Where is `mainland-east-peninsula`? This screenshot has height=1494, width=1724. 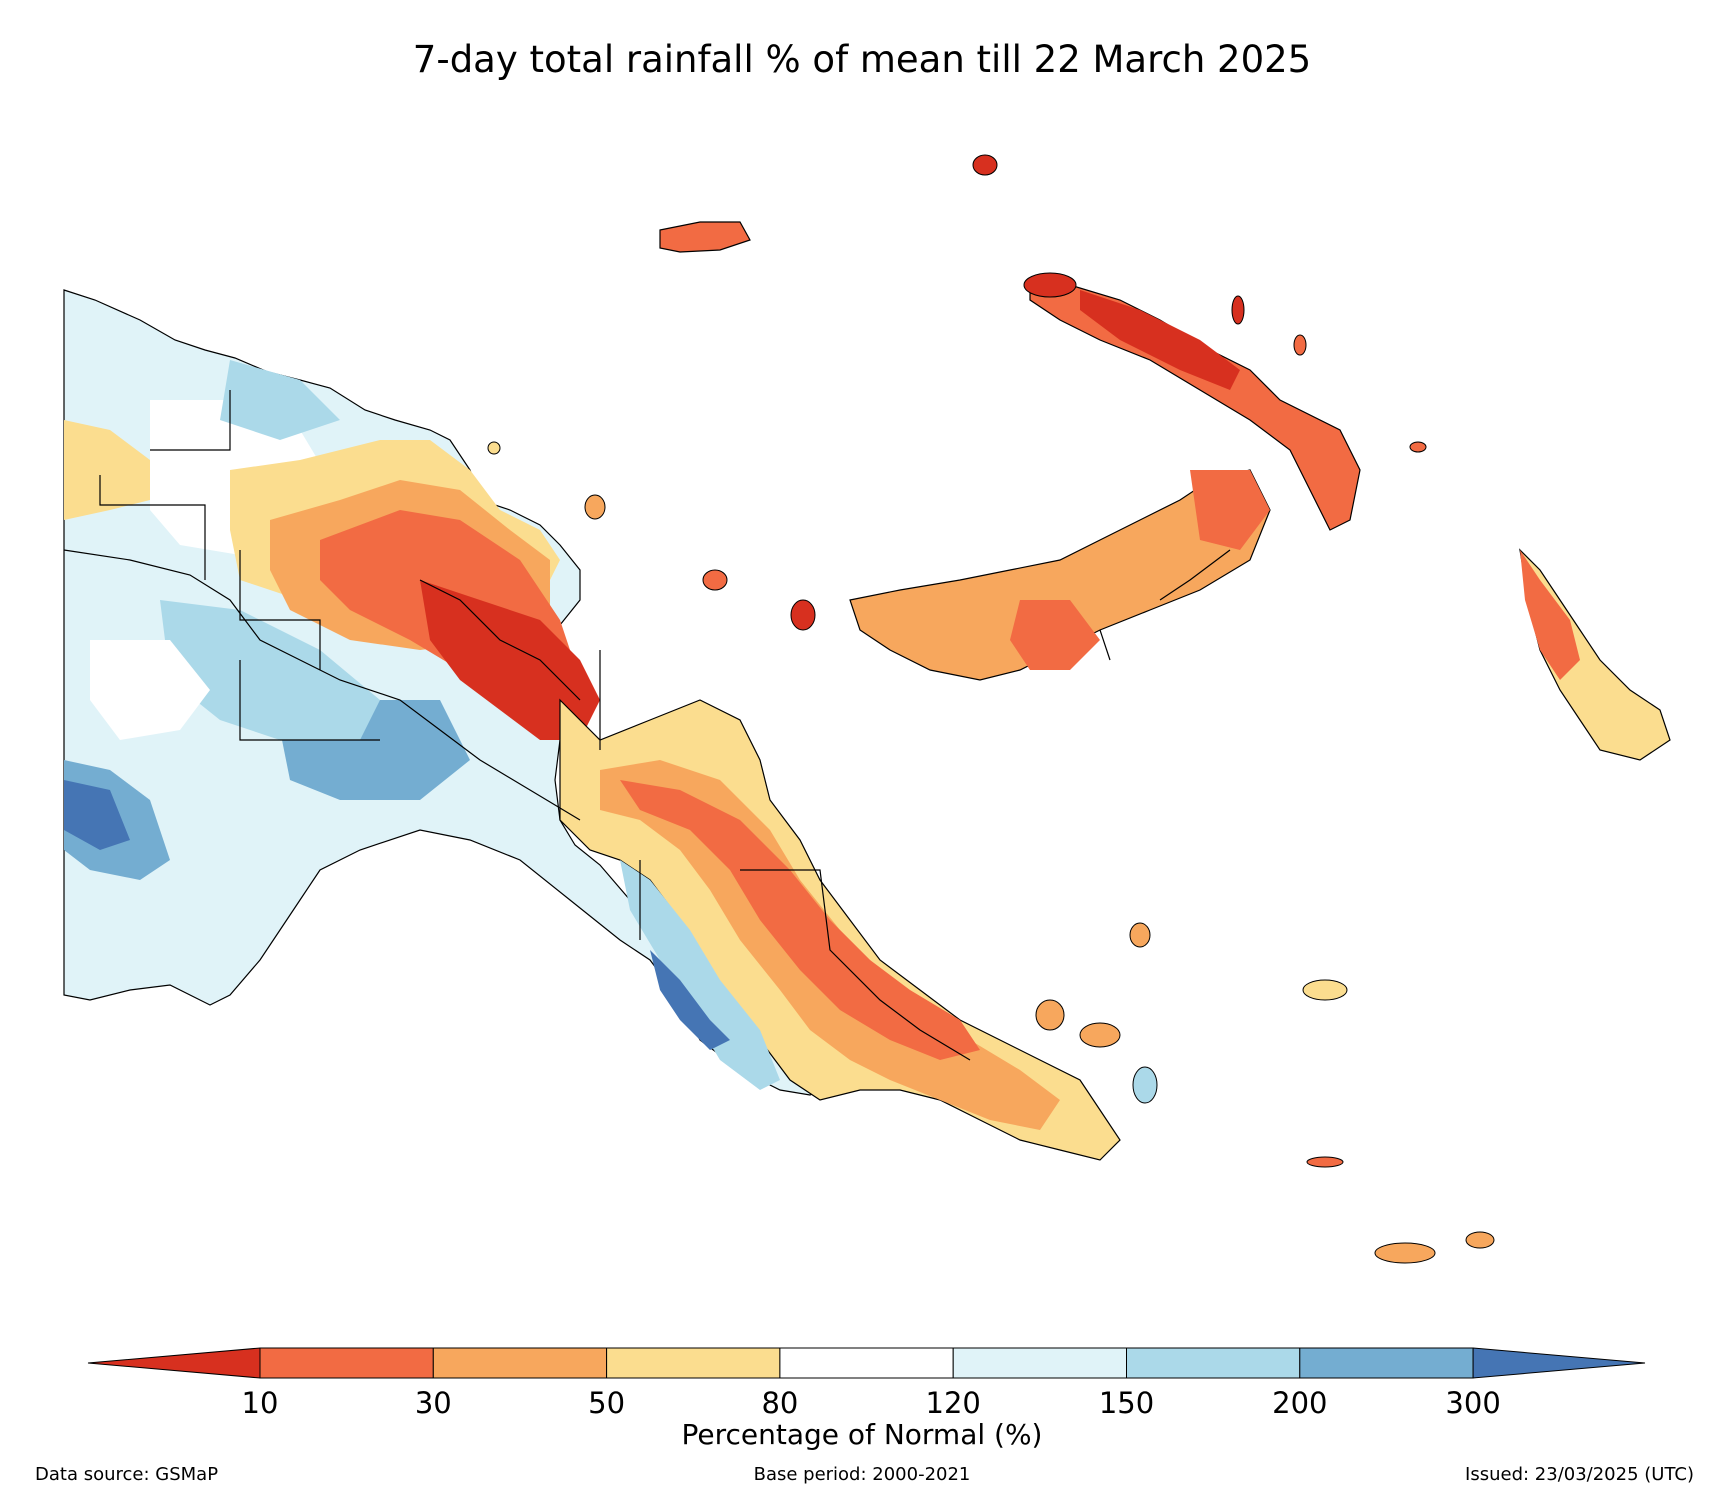 mainland-east-peninsula is located at coordinates (840, 929).